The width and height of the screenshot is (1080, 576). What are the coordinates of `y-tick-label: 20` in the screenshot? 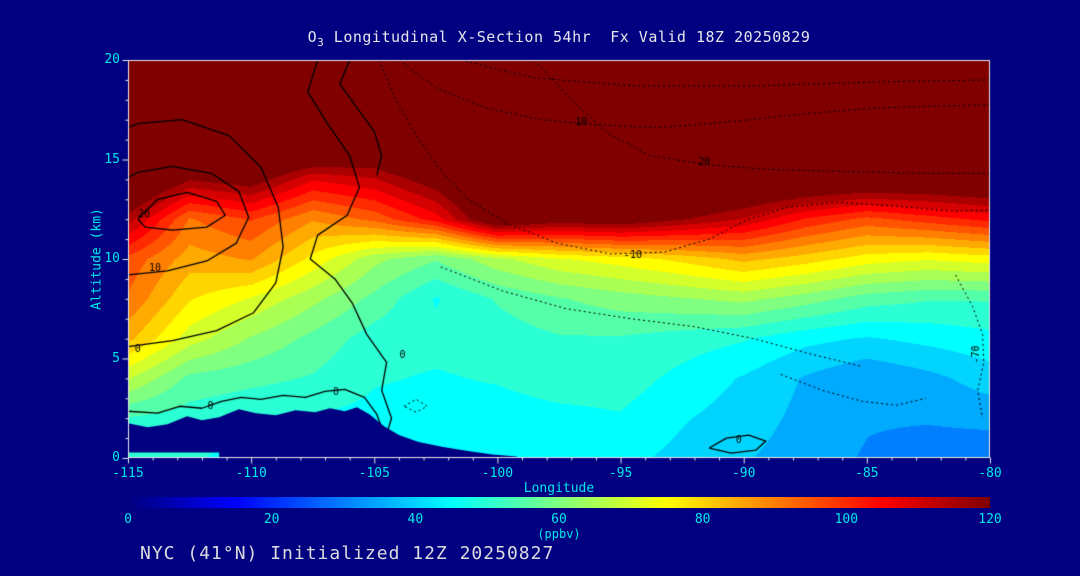 It's located at (112, 59).